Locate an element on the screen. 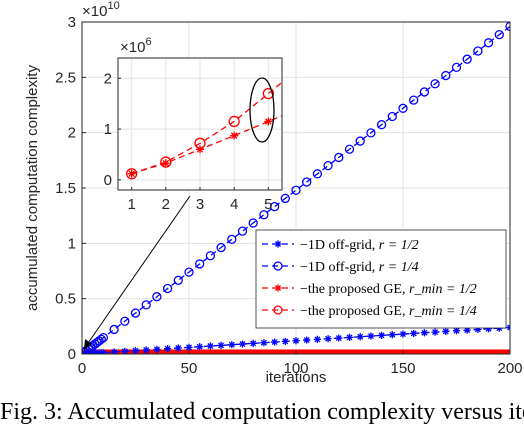 The height and width of the screenshot is (428, 524). inset-x-tick-label: 5 is located at coordinates (268, 204).